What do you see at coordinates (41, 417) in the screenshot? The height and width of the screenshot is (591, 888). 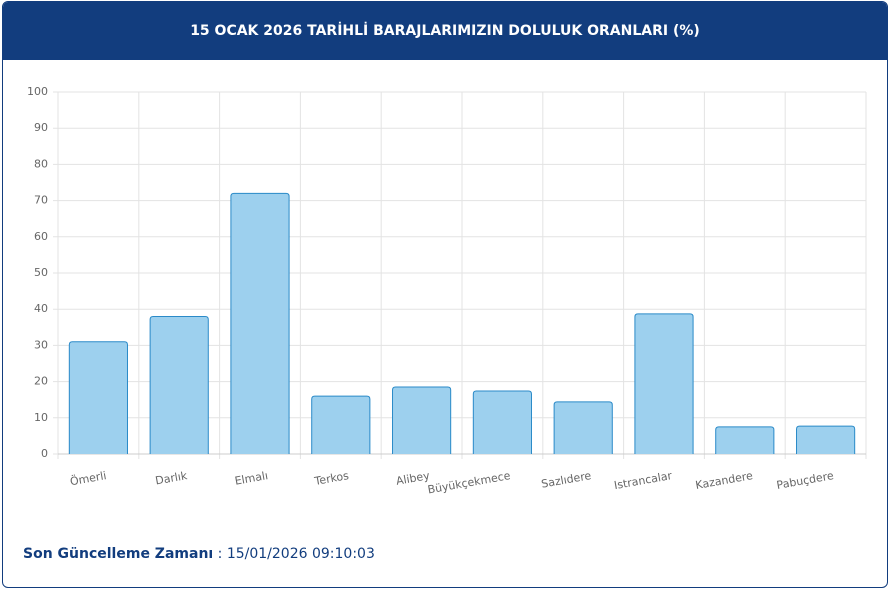 I see `y-tick-label: 10` at bounding box center [41, 417].